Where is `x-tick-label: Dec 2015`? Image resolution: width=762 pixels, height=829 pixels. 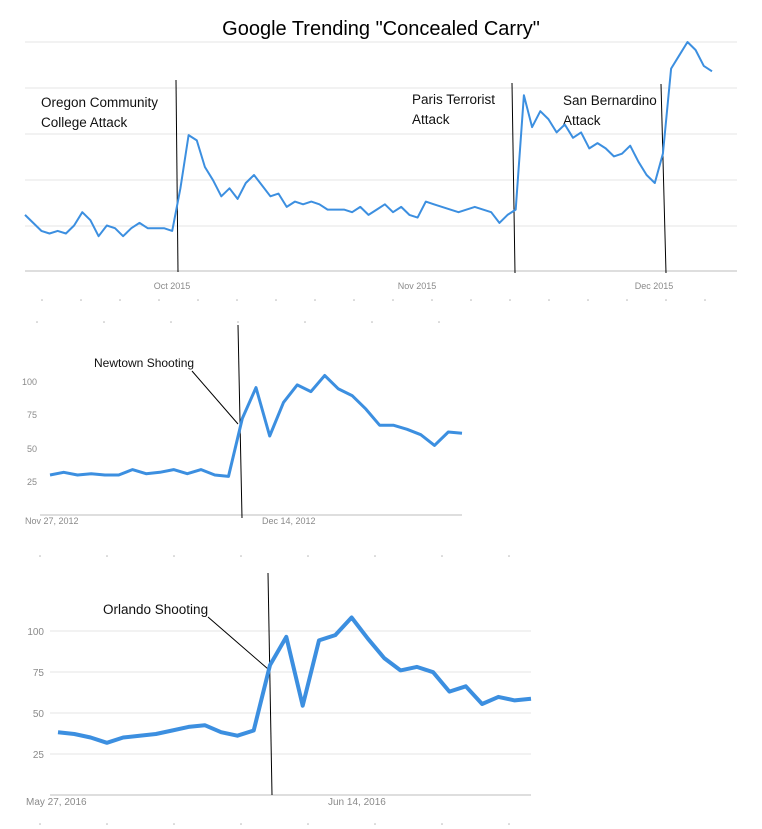 x-tick-label: Dec 2015 is located at coordinates (654, 286).